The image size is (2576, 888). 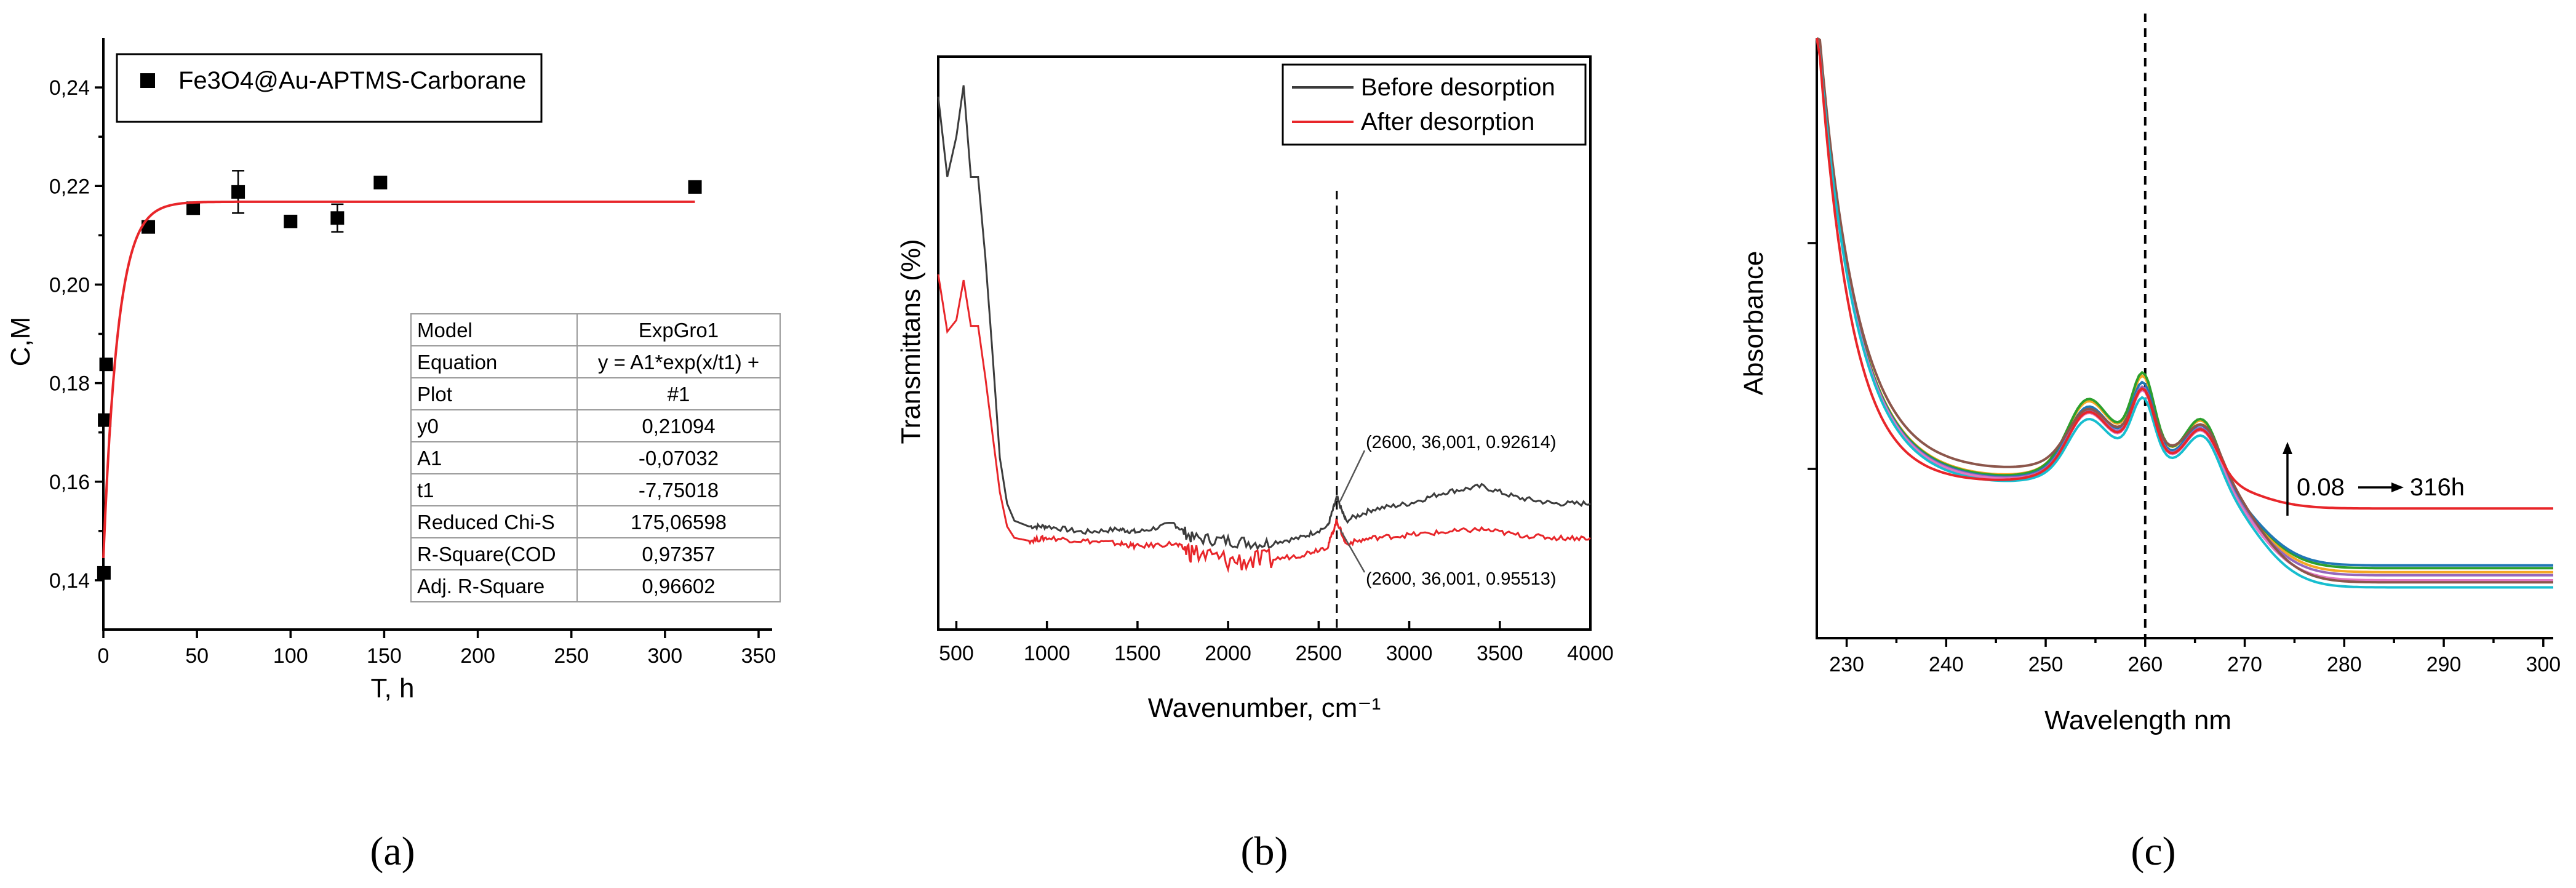 I want to click on panel-a-legend-box, so click(x=329, y=88).